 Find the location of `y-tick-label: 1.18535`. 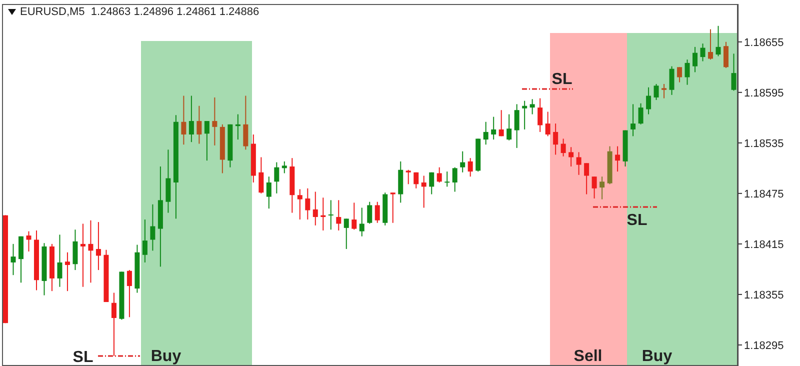

y-tick-label: 1.18535 is located at coordinates (764, 144).